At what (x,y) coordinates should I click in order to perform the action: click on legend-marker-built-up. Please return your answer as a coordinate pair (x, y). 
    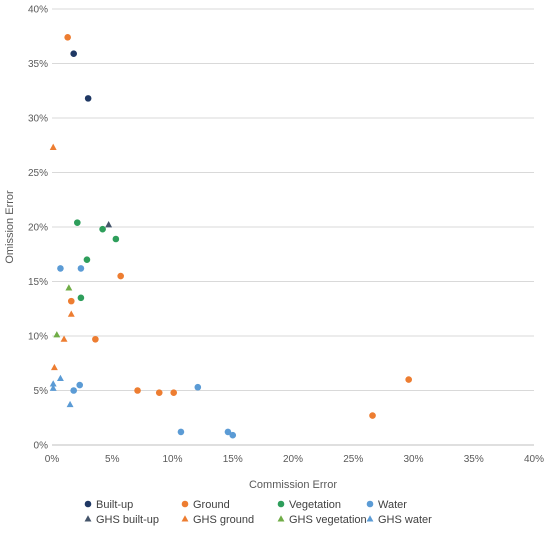
    Looking at the image, I should click on (88, 504).